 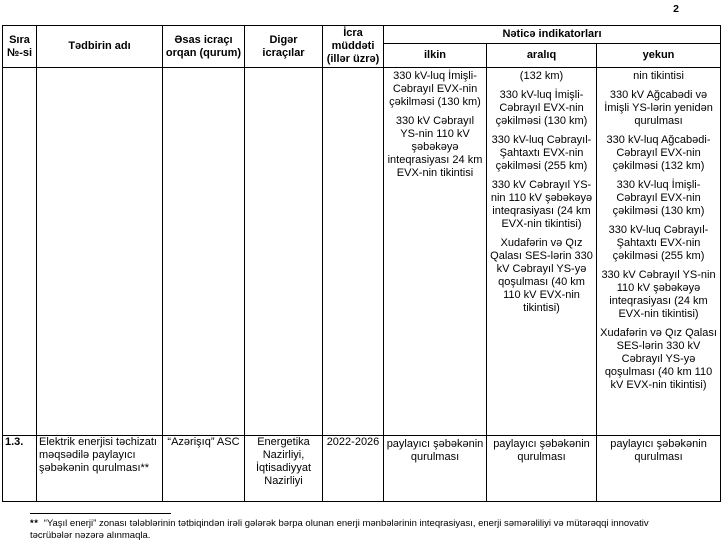 I want to click on cell-main-executor: “Azərişıq” ASC, so click(x=203, y=468).